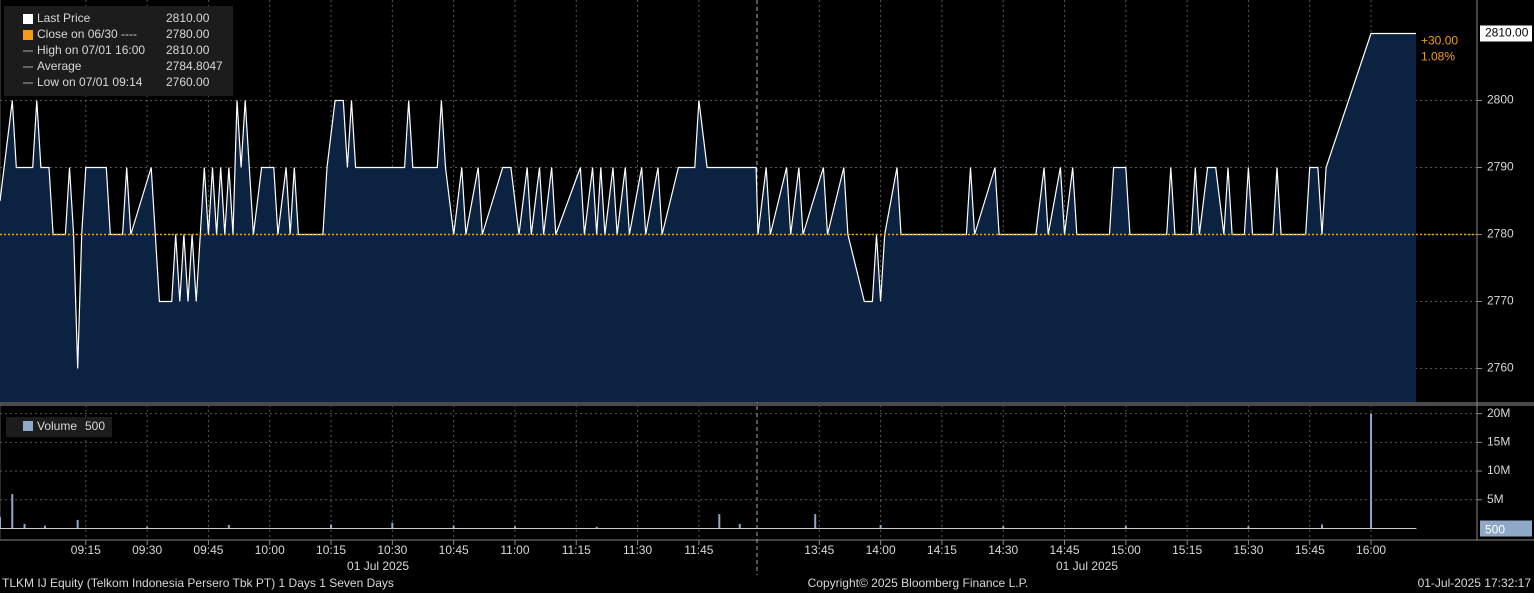 The width and height of the screenshot is (1534, 593). What do you see at coordinates (1310, 550) in the screenshot?
I see `x-tick-label: 15:45` at bounding box center [1310, 550].